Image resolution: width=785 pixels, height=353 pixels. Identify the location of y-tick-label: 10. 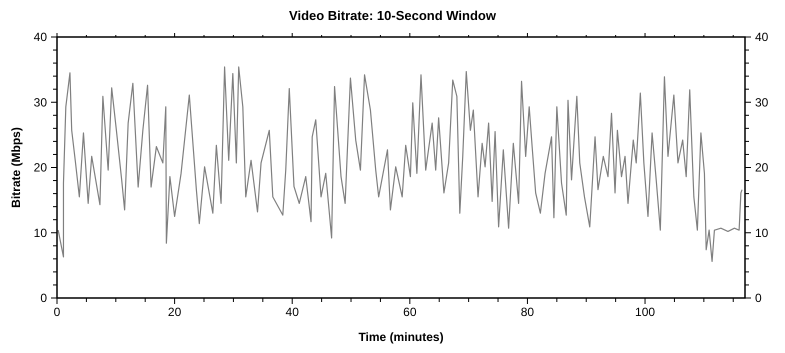
(41, 233).